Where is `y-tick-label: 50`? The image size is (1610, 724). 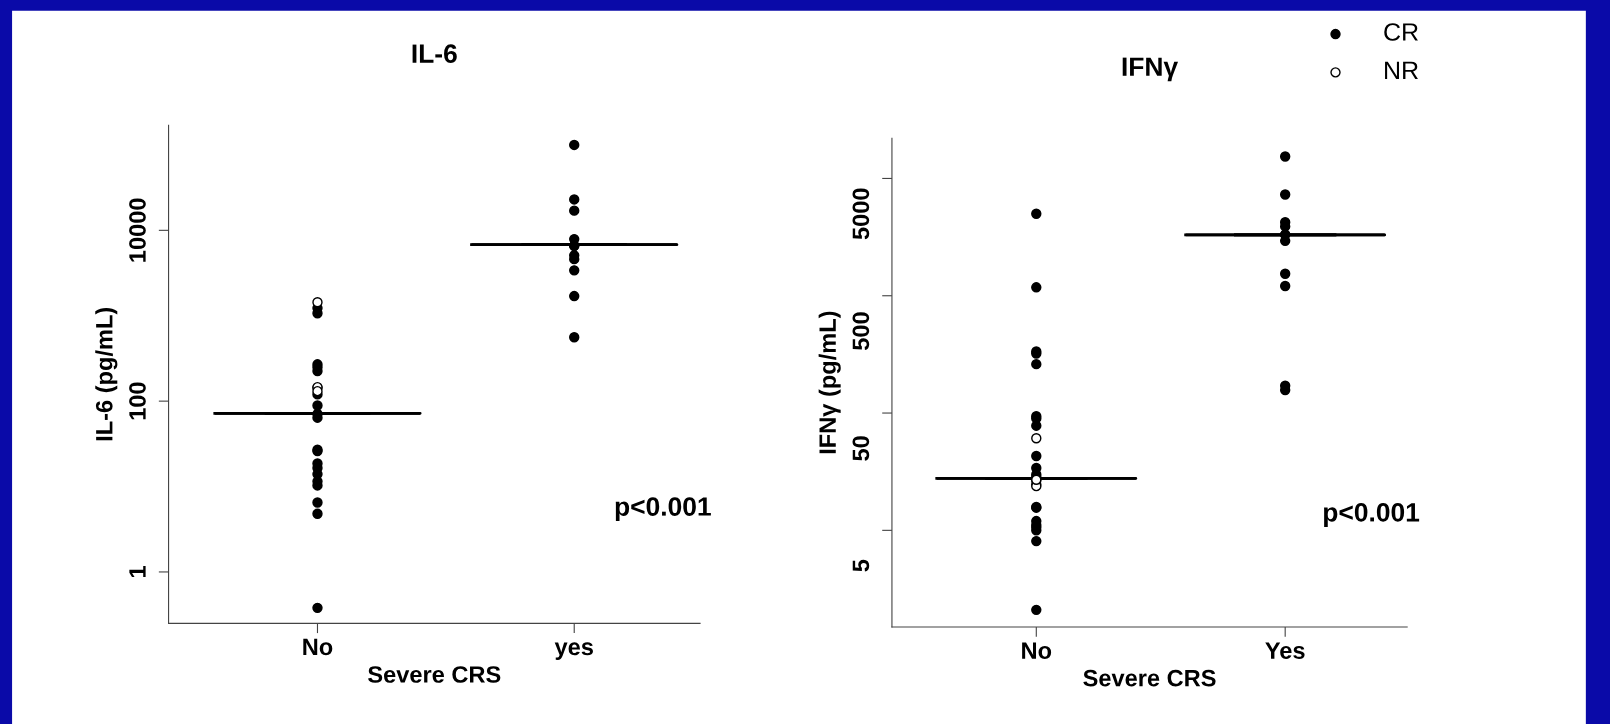 y-tick-label: 50 is located at coordinates (861, 448).